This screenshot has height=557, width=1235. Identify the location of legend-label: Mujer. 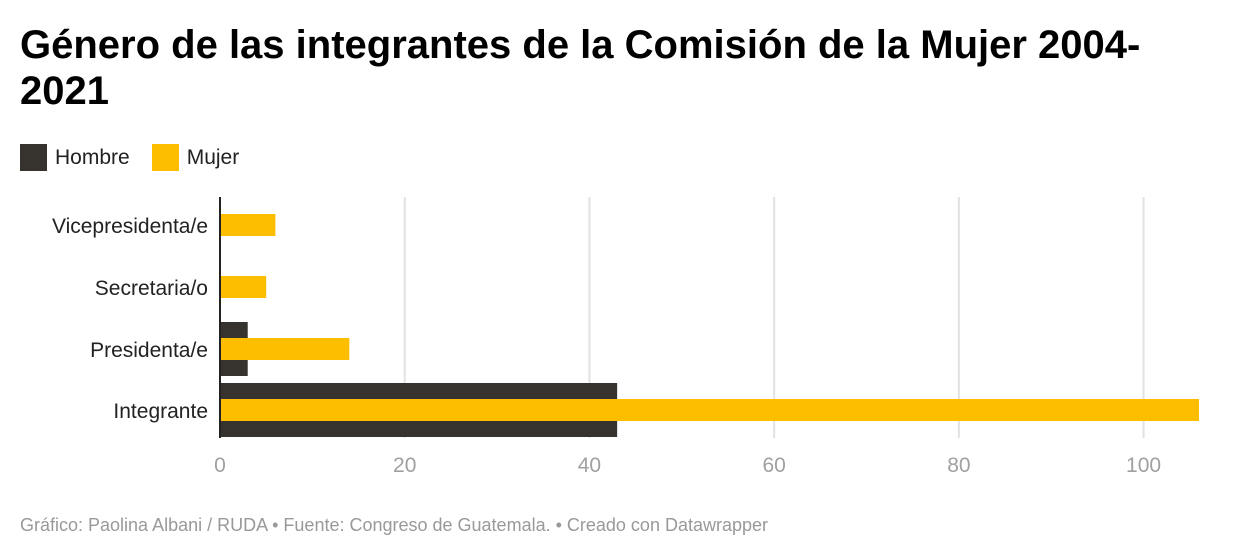
(213, 157).